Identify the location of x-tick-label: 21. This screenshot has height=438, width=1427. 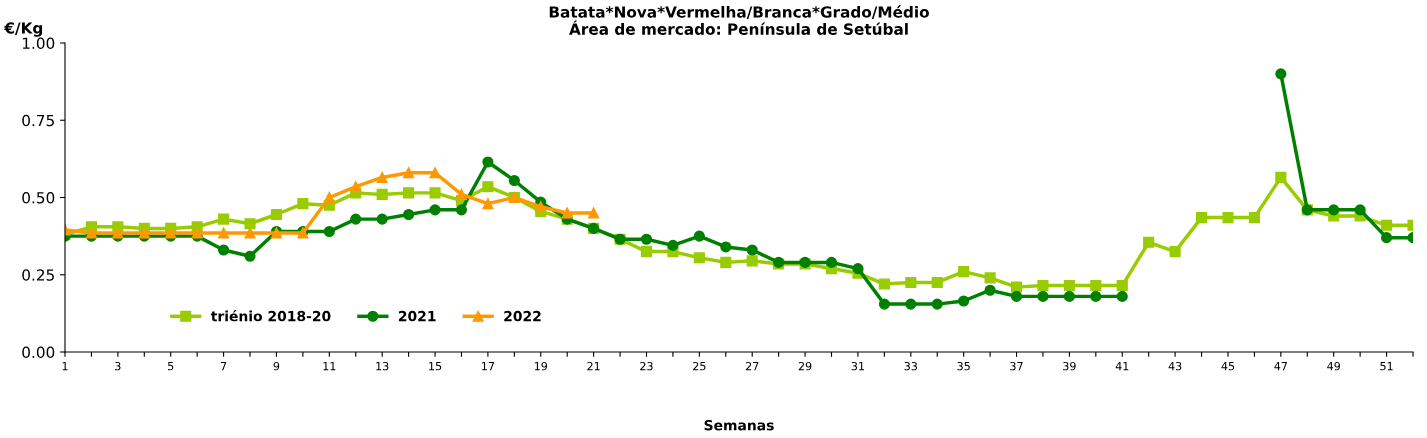
(593, 366).